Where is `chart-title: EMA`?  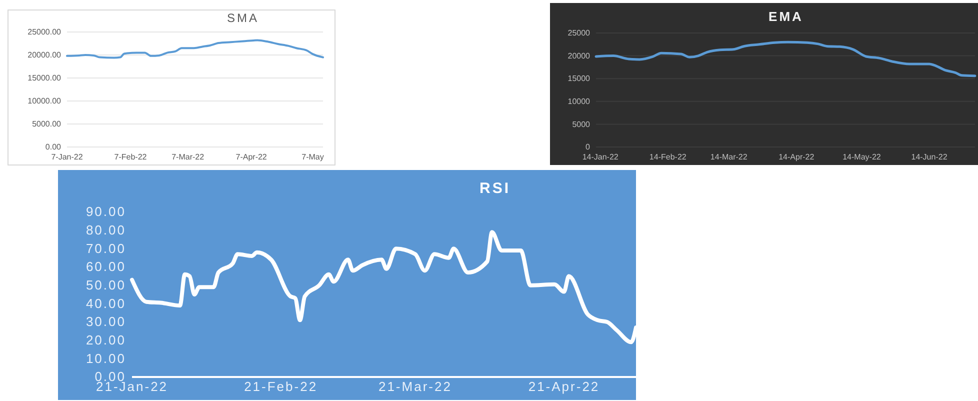
chart-title: EMA is located at coordinates (786, 16).